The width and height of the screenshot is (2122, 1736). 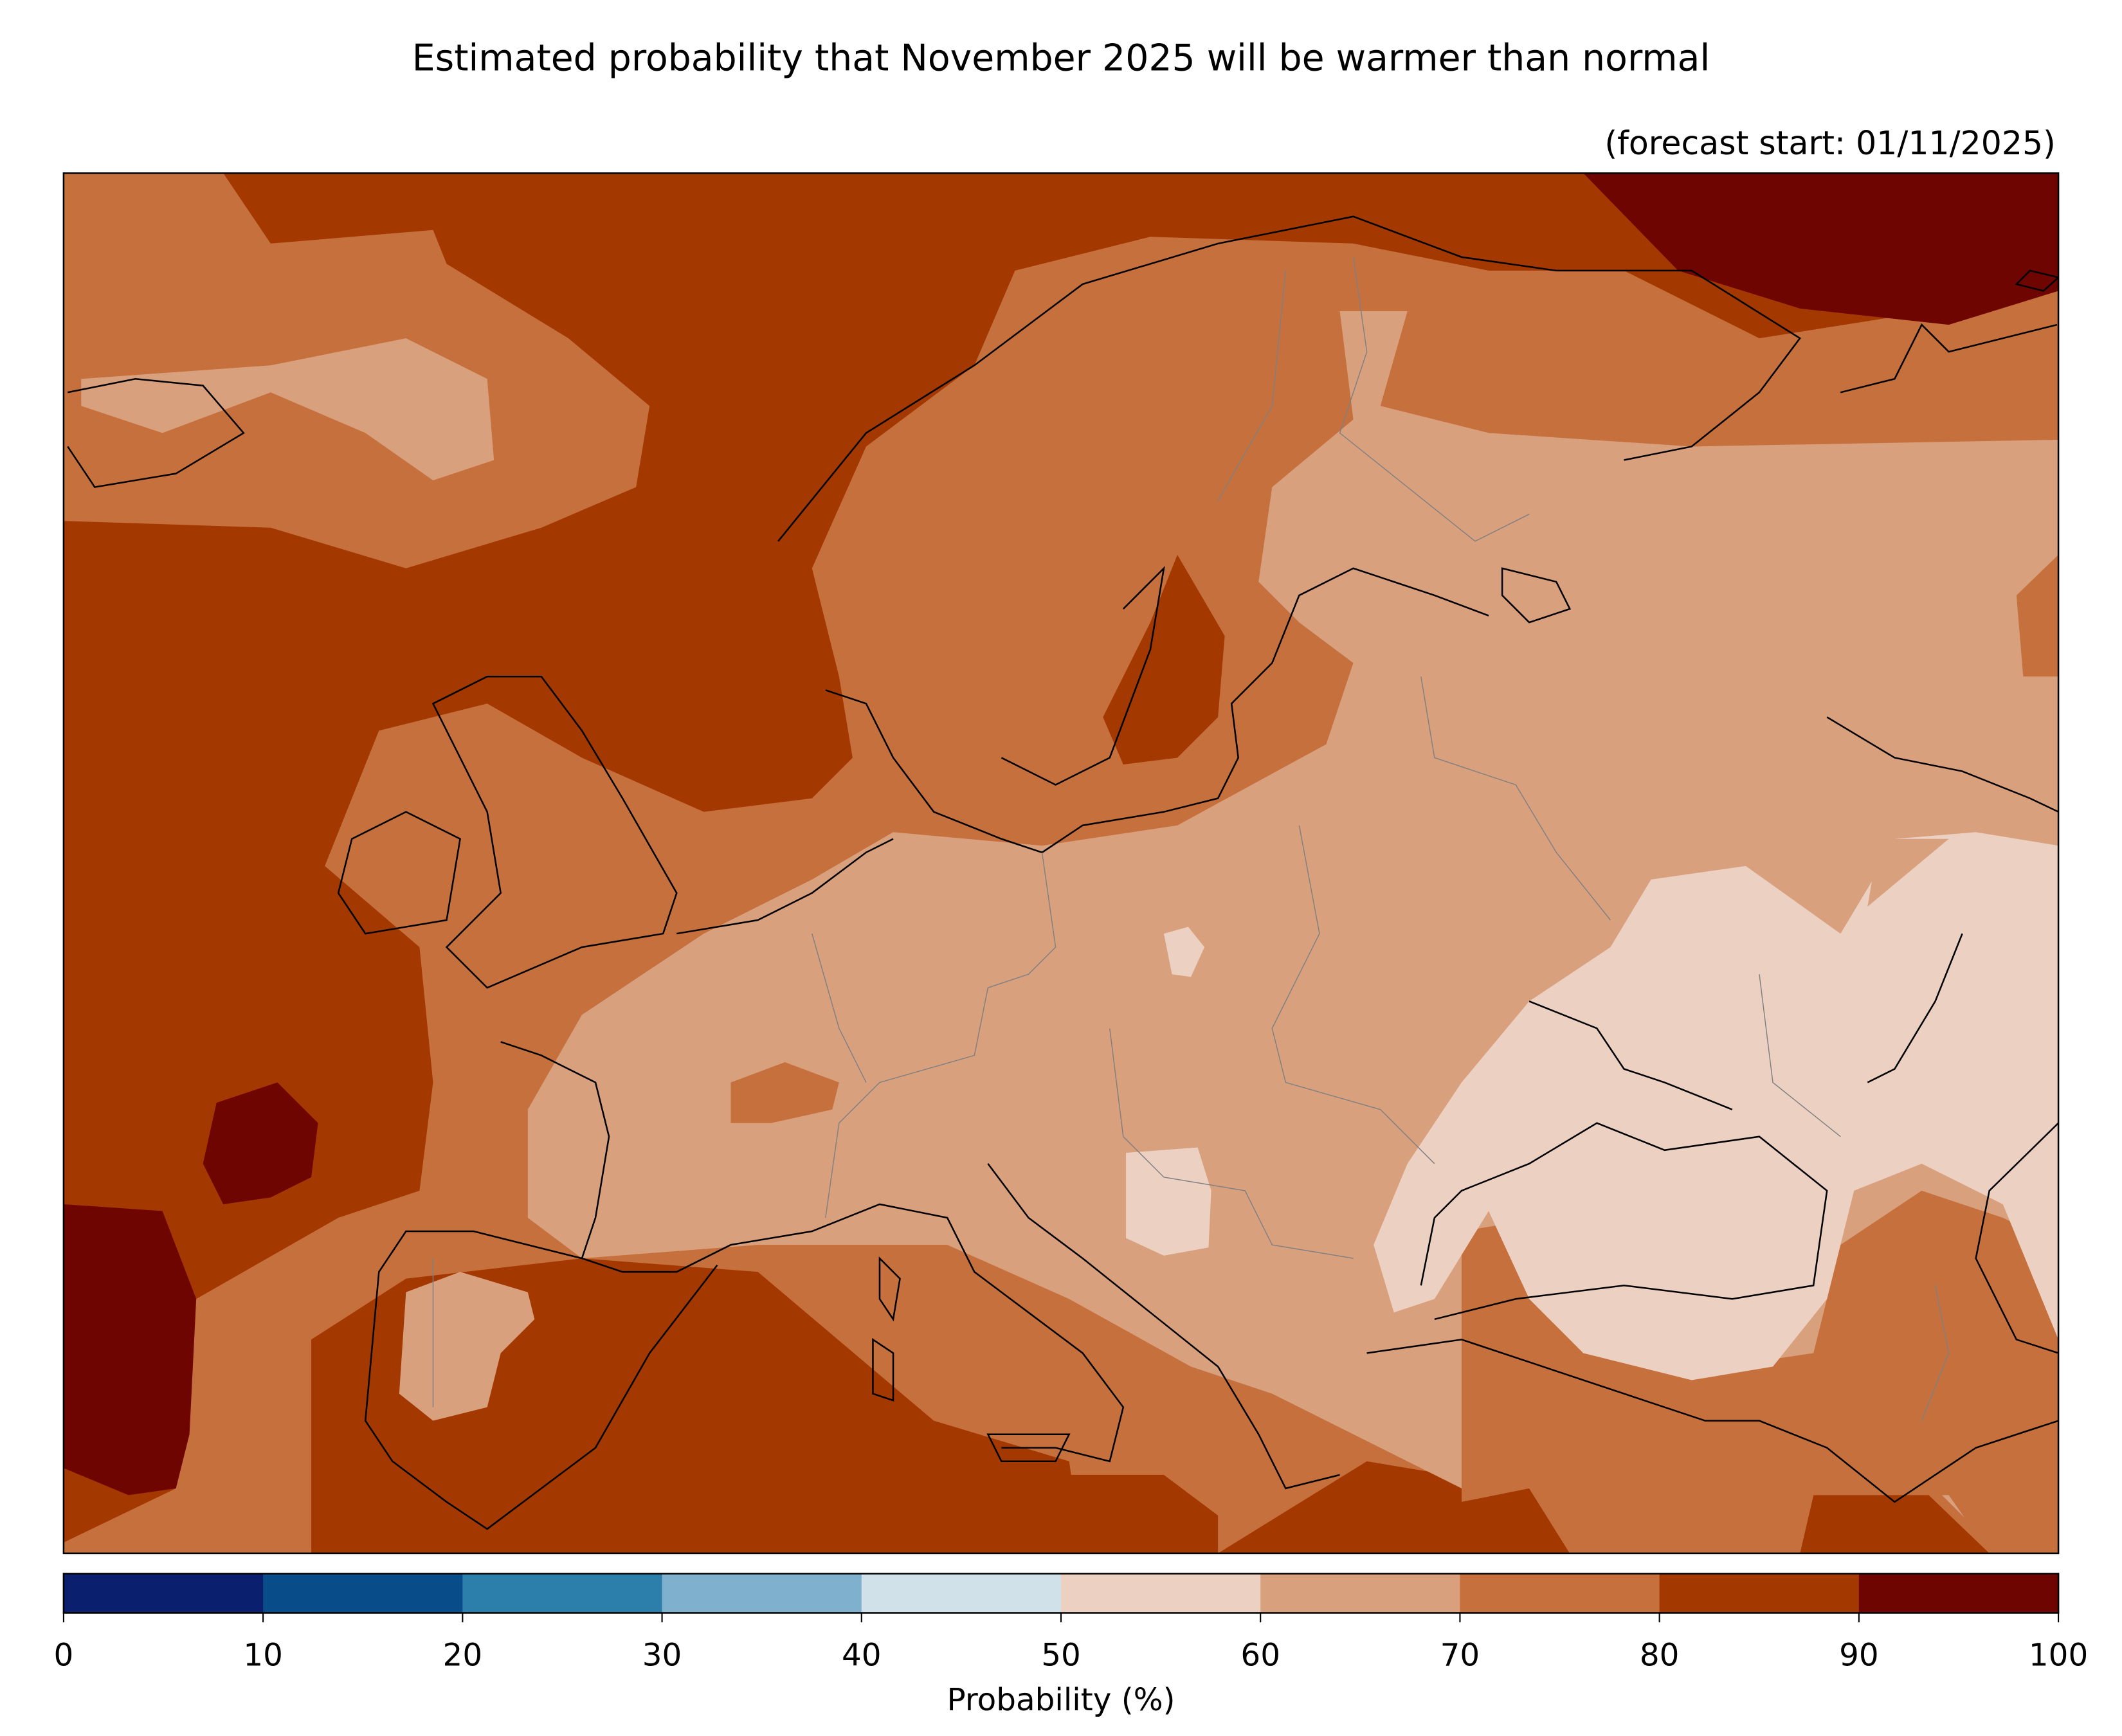 I want to click on colorbar-tick-label: 0, so click(x=64, y=1656).